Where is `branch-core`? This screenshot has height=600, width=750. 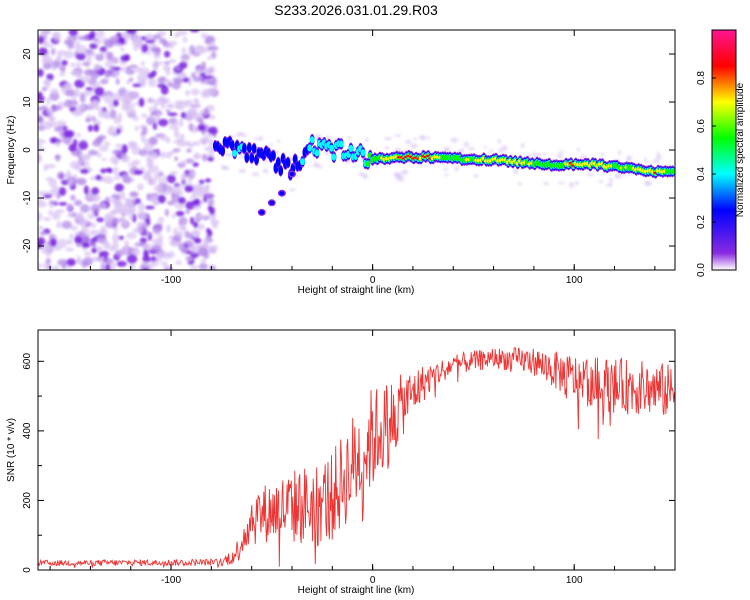 branch-core is located at coordinates (282, 193).